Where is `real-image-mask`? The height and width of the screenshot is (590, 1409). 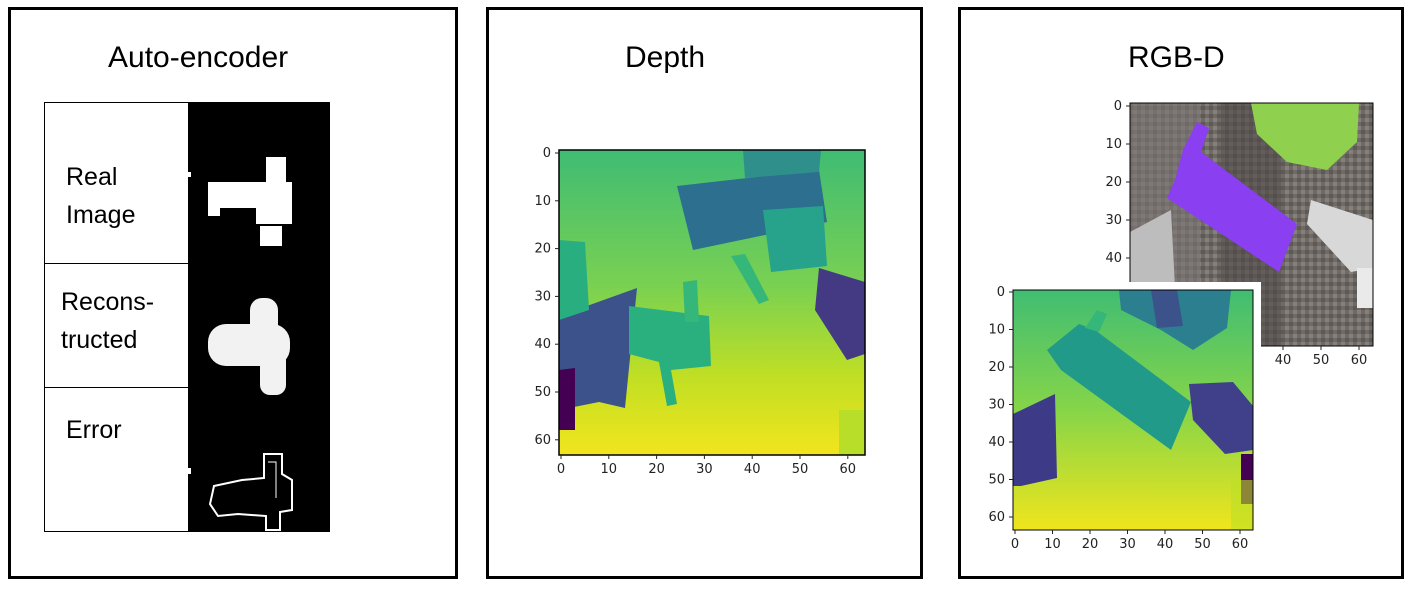
real-image-mask is located at coordinates (240, 201).